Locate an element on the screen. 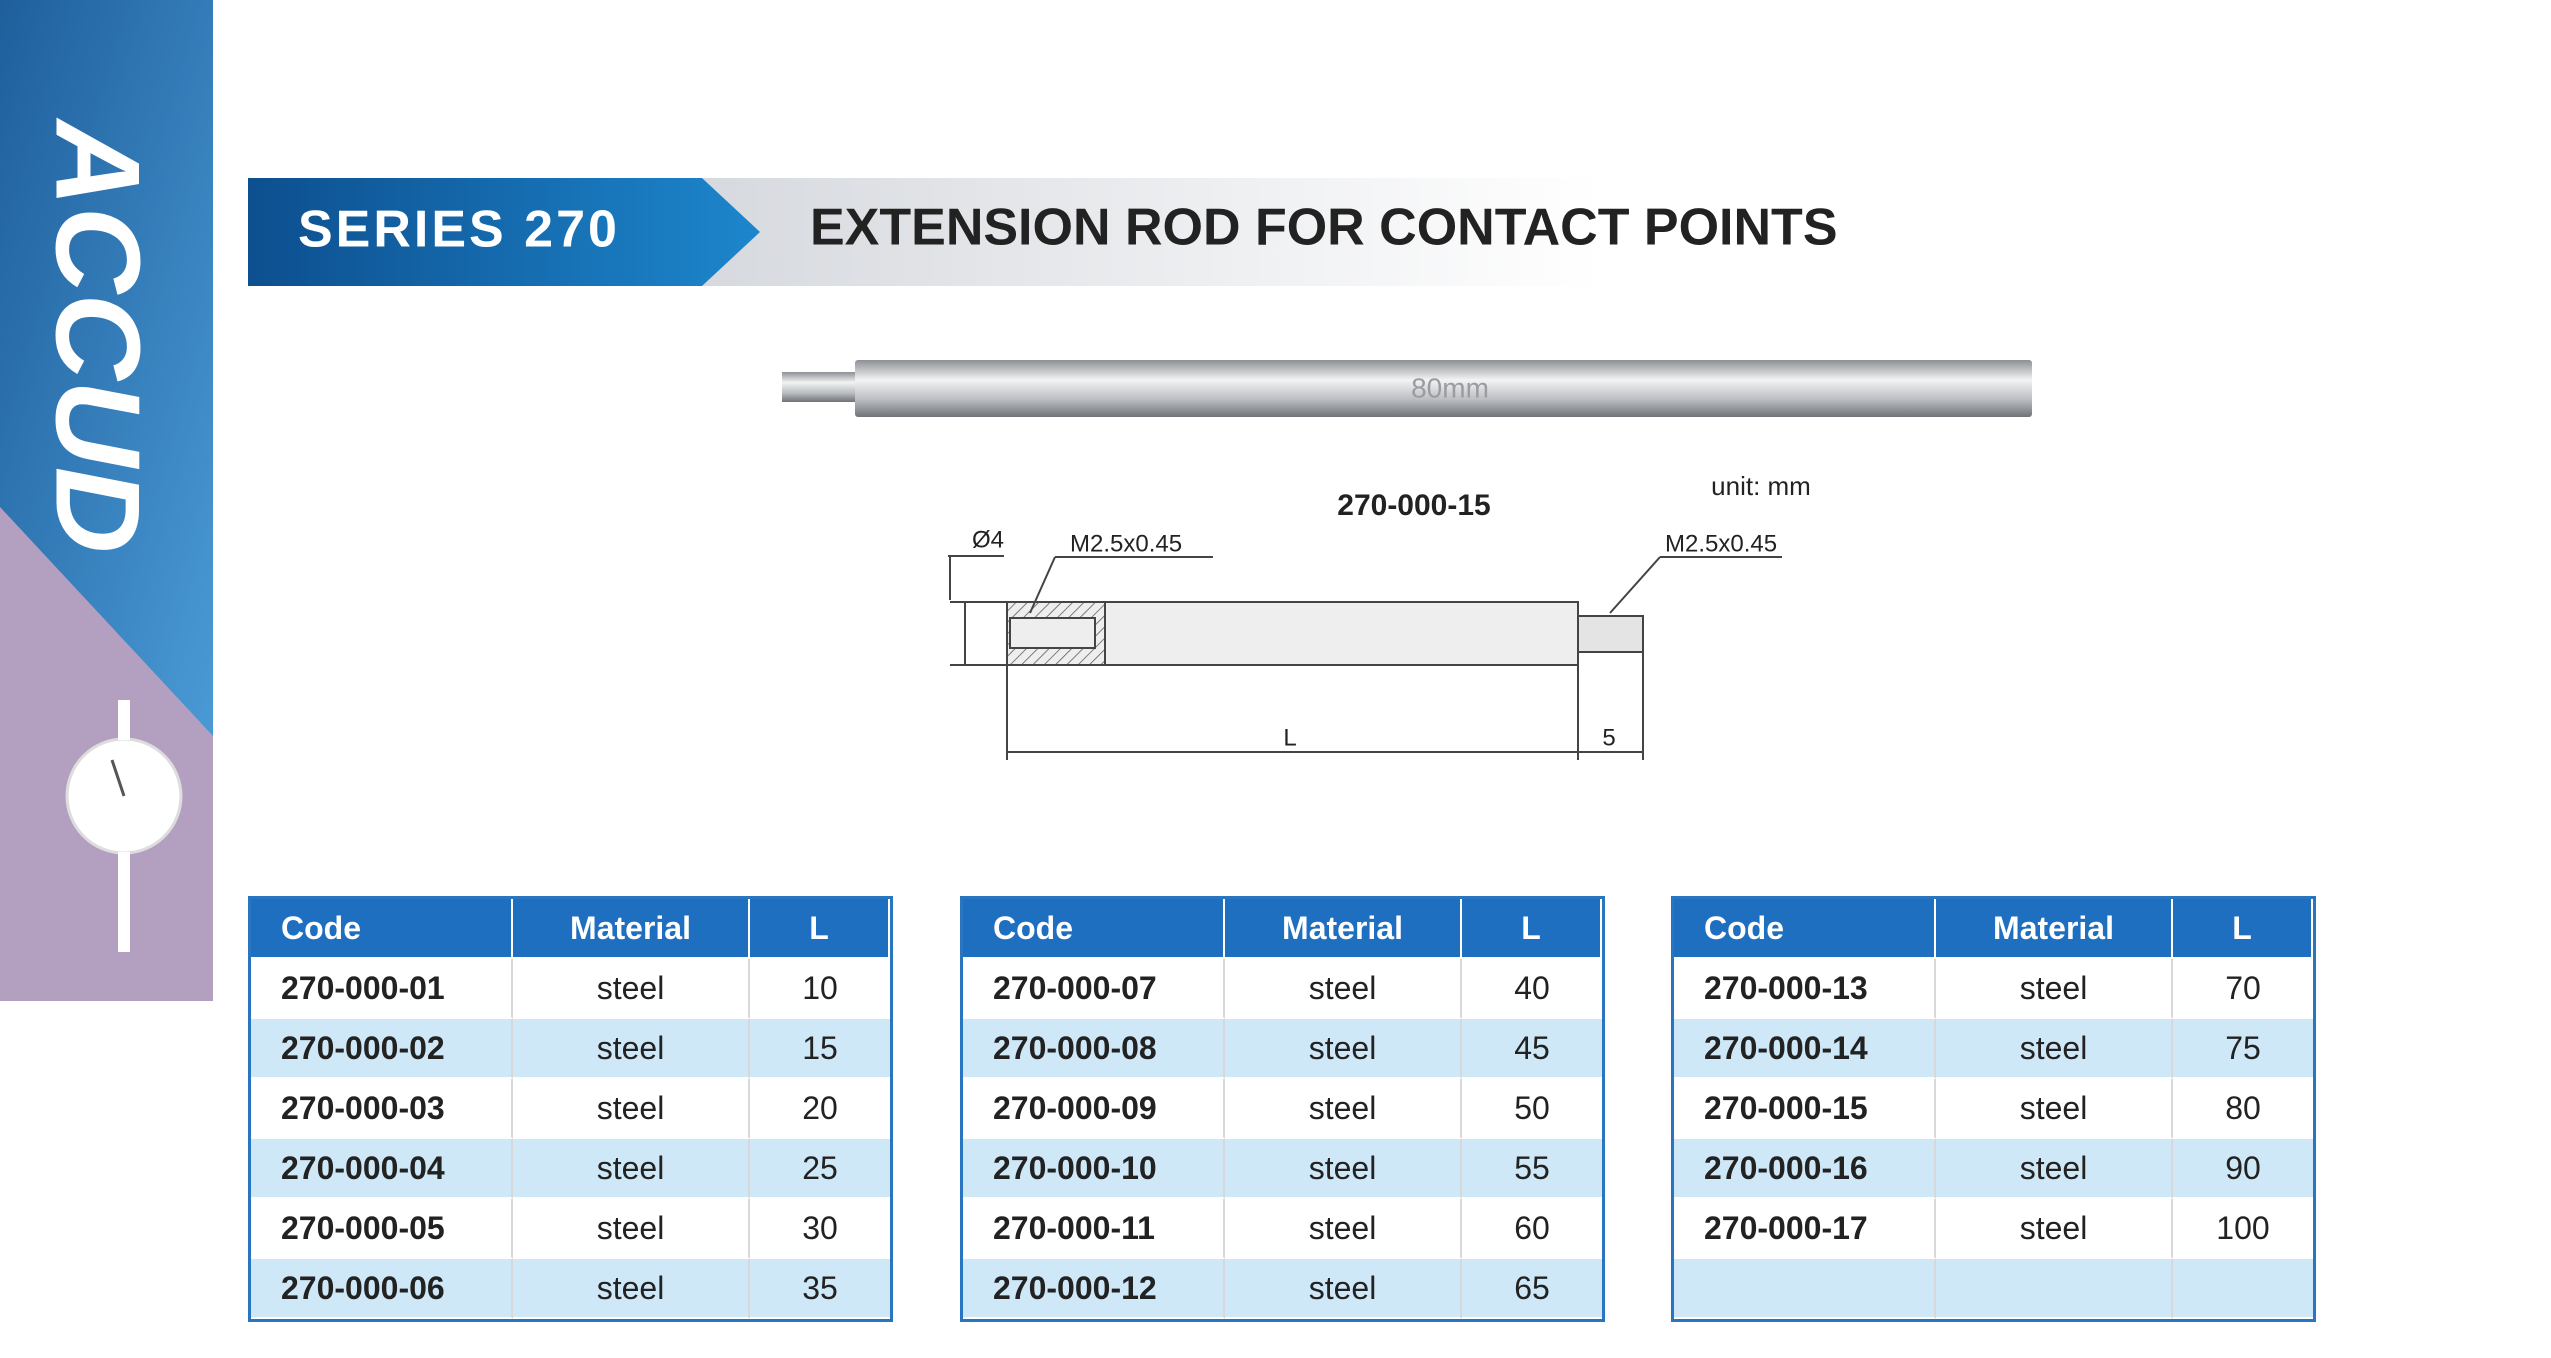  rod-photo is located at coordinates (1443, 388).